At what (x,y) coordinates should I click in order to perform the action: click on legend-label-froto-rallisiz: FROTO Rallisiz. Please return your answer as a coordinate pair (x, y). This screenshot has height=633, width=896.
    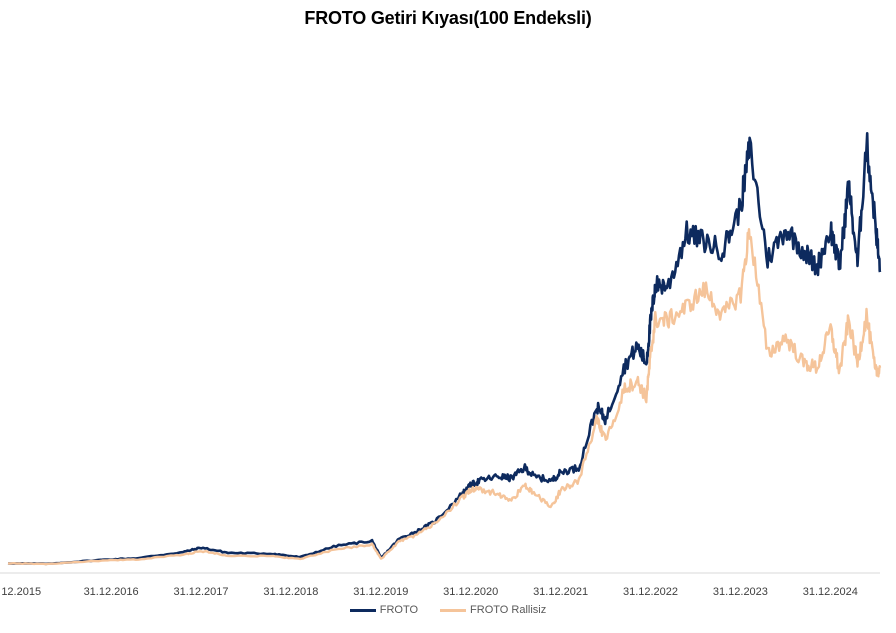
    Looking at the image, I should click on (508, 610).